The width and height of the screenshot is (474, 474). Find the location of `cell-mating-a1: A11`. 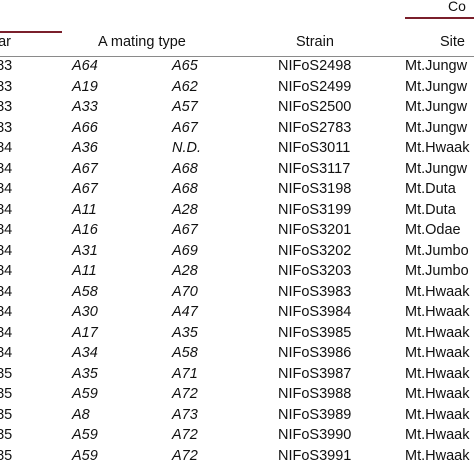

cell-mating-a1: A11 is located at coordinates (84, 271).